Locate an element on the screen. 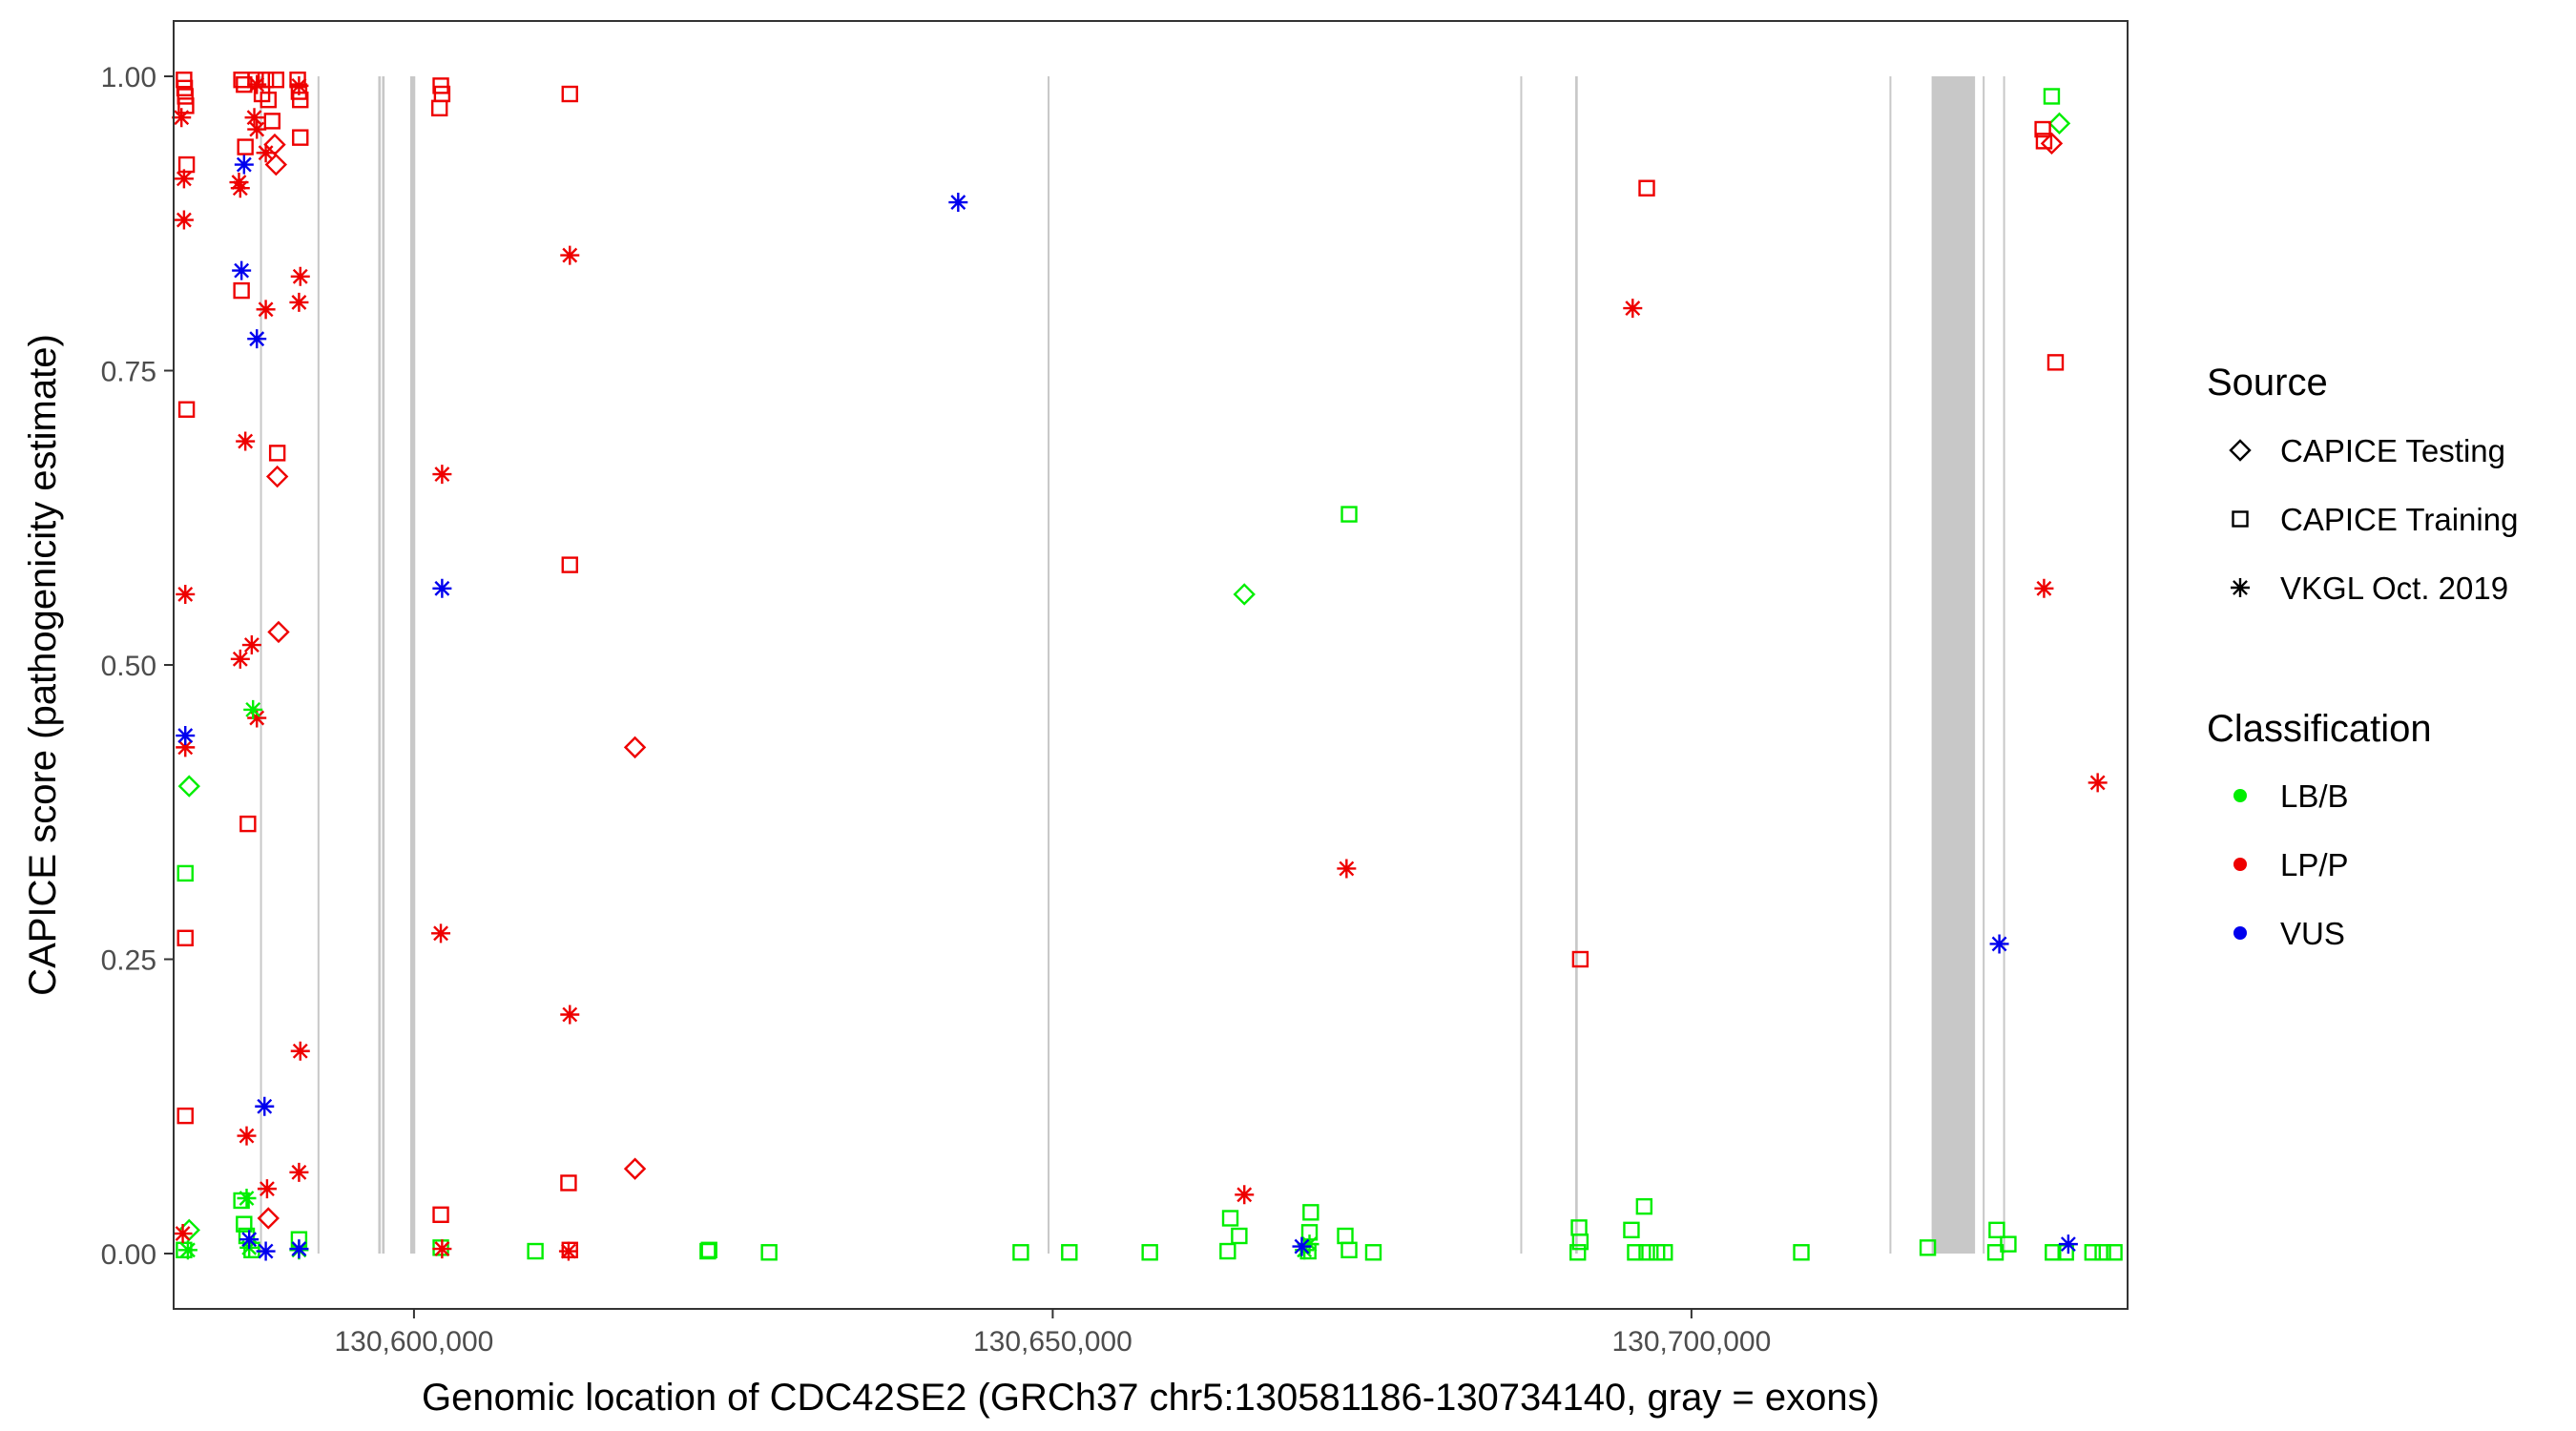  y-tick-label: 0.25 is located at coordinates (128, 961).